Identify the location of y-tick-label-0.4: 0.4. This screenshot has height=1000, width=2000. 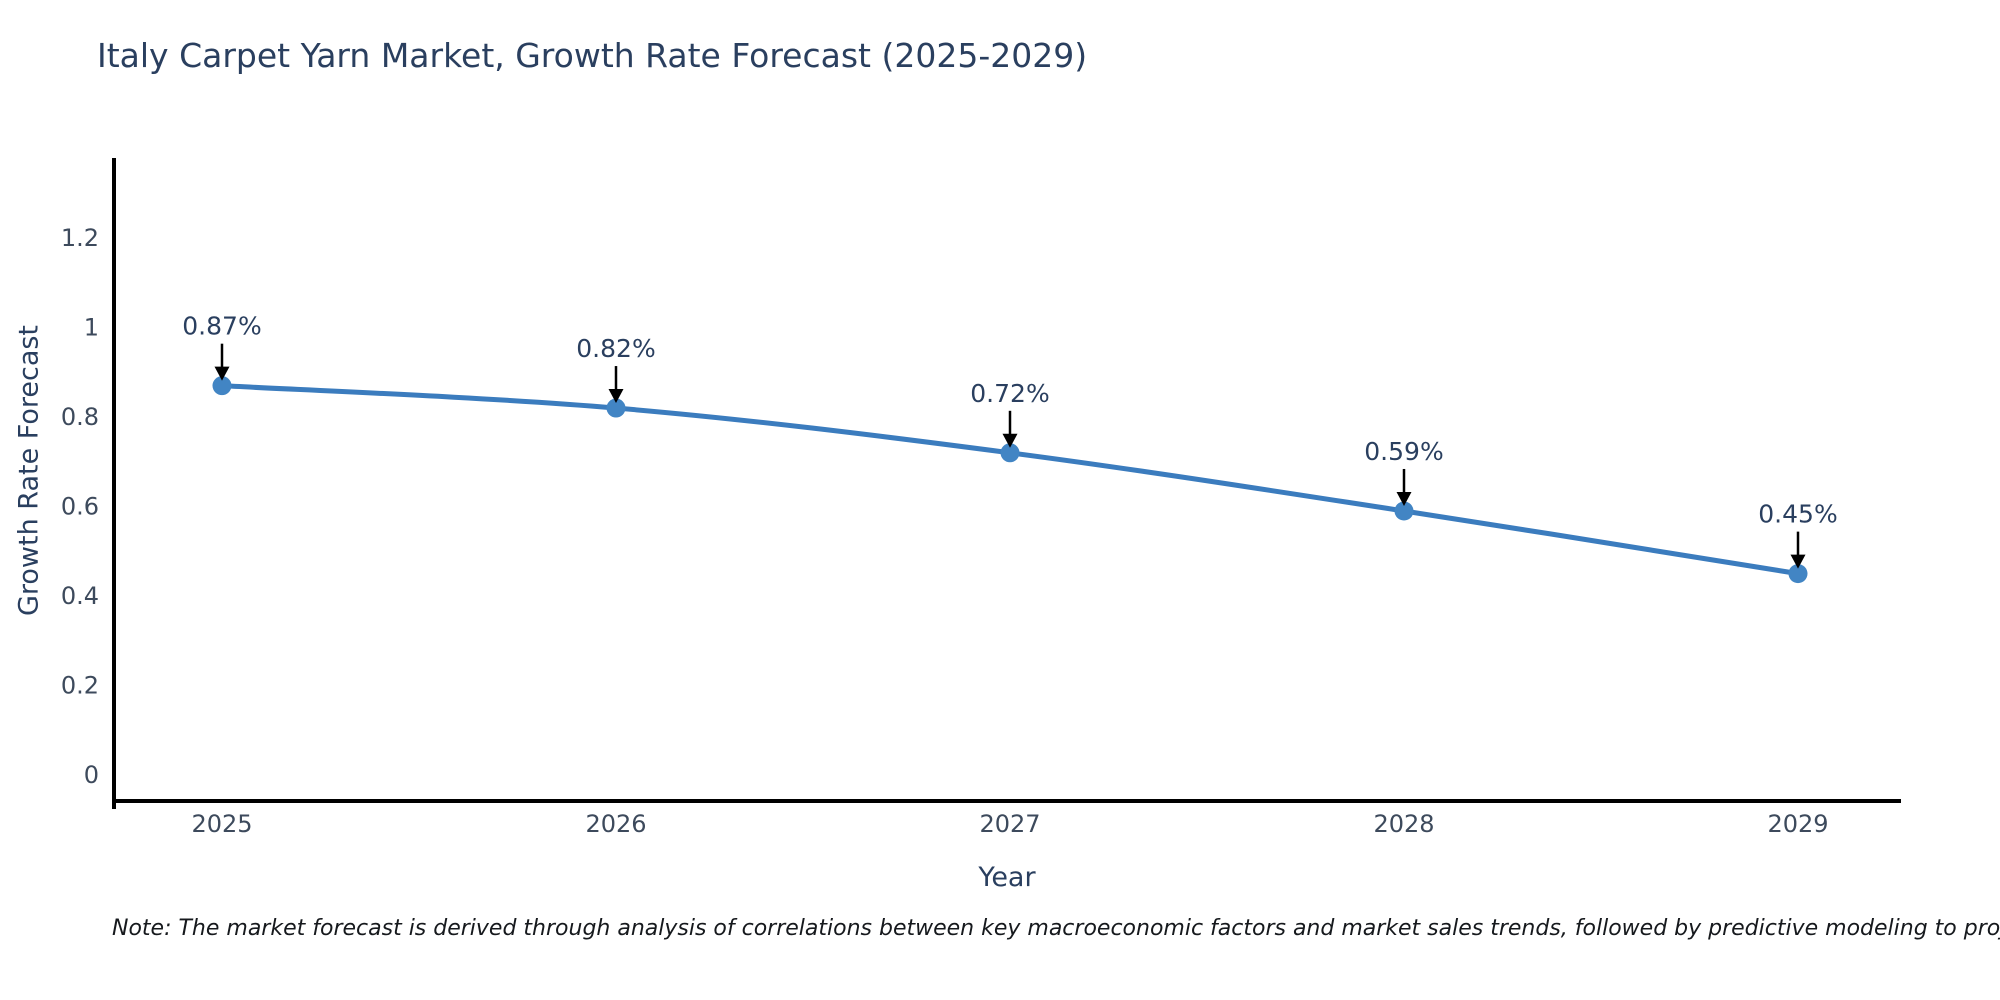
(80, 596).